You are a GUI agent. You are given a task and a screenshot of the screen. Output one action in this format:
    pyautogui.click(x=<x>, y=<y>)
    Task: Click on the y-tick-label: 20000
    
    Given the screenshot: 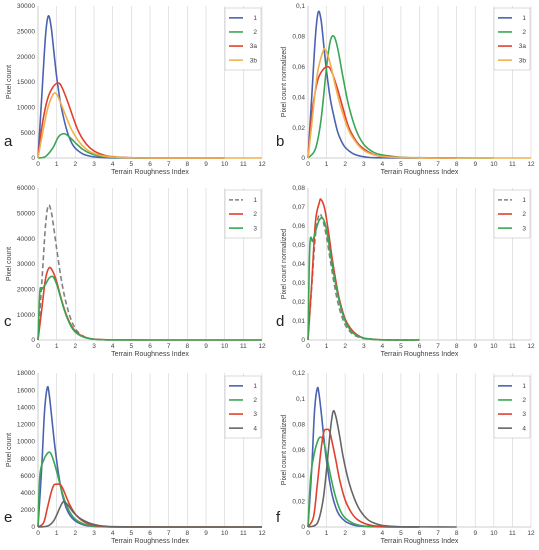 What is the action you would take?
    pyautogui.click(x=26, y=57)
    